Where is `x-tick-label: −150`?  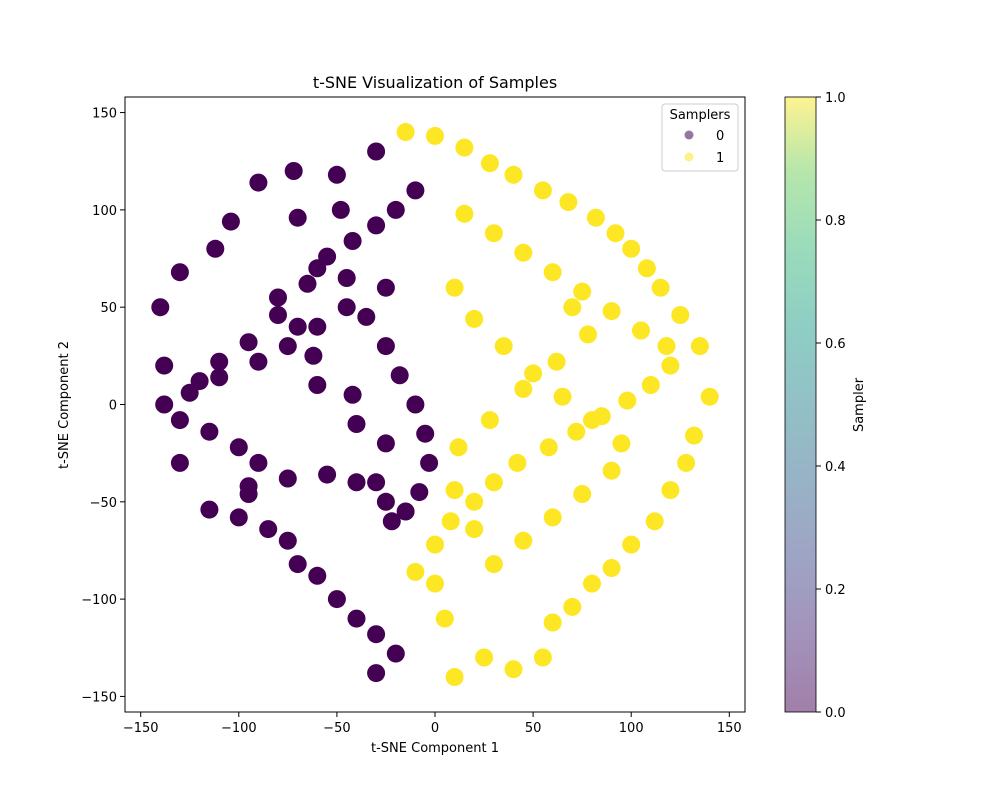
x-tick-label: −150 is located at coordinates (141, 728).